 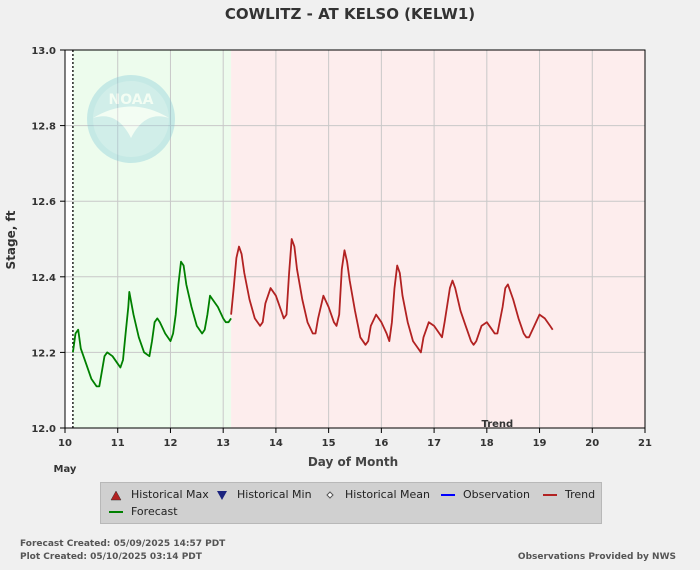 What do you see at coordinates (330, 495) in the screenshot?
I see `diamond-icon` at bounding box center [330, 495].